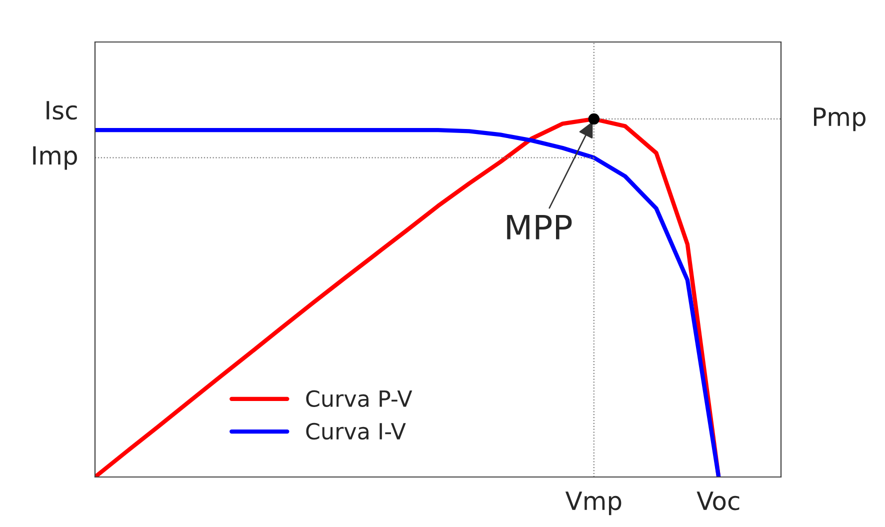 The width and height of the screenshot is (885, 527). What do you see at coordinates (61, 110) in the screenshot?
I see `text: Isc` at bounding box center [61, 110].